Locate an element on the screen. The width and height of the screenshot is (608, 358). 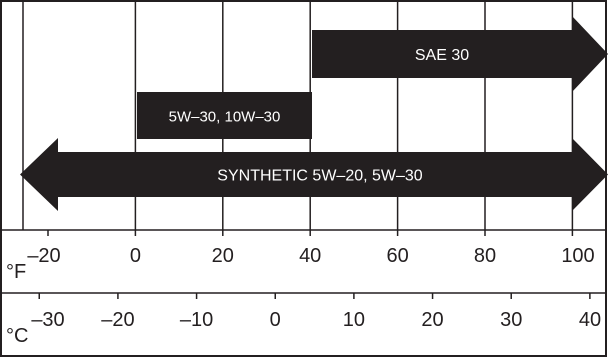
c-tick-label: –10 is located at coordinates (196, 320).